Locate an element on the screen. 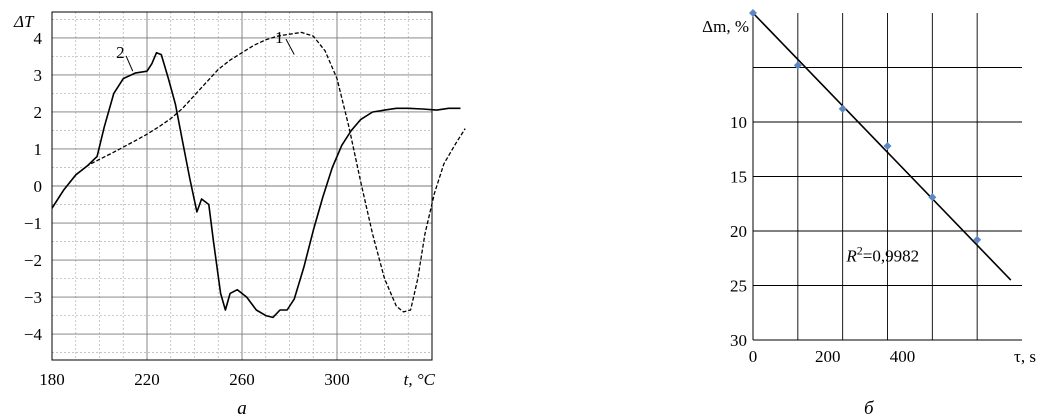 The height and width of the screenshot is (417, 1038). chart-b-y-axis-label: Δm, % is located at coordinates (725, 26).